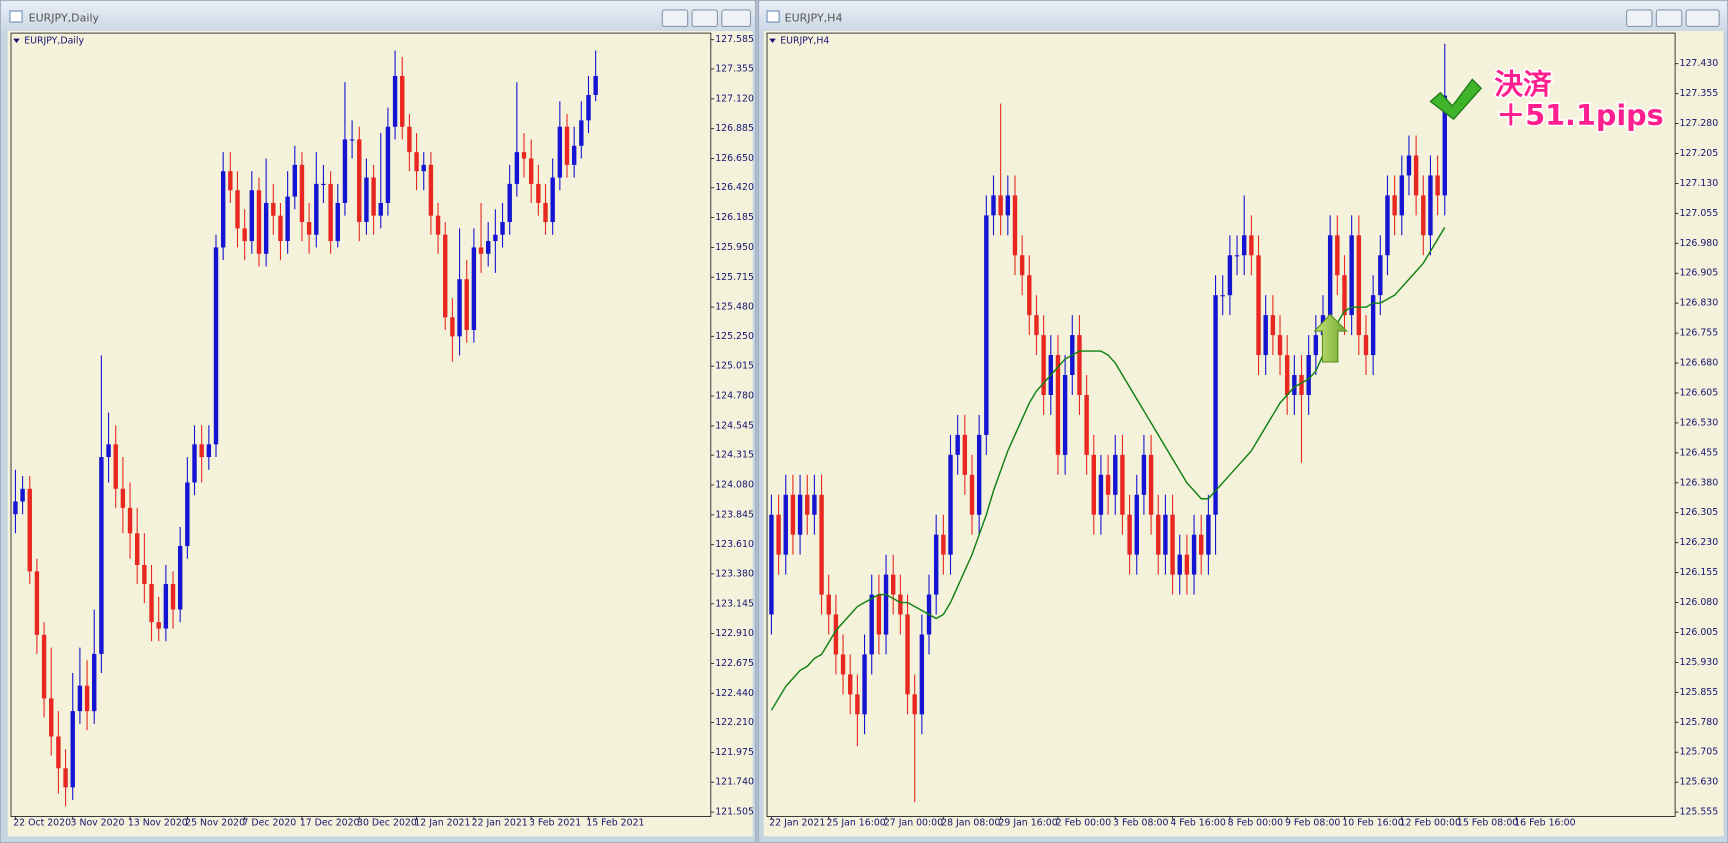 The width and height of the screenshot is (1728, 843). I want to click on x-tick-label: 22 Oct 2020, so click(42, 823).